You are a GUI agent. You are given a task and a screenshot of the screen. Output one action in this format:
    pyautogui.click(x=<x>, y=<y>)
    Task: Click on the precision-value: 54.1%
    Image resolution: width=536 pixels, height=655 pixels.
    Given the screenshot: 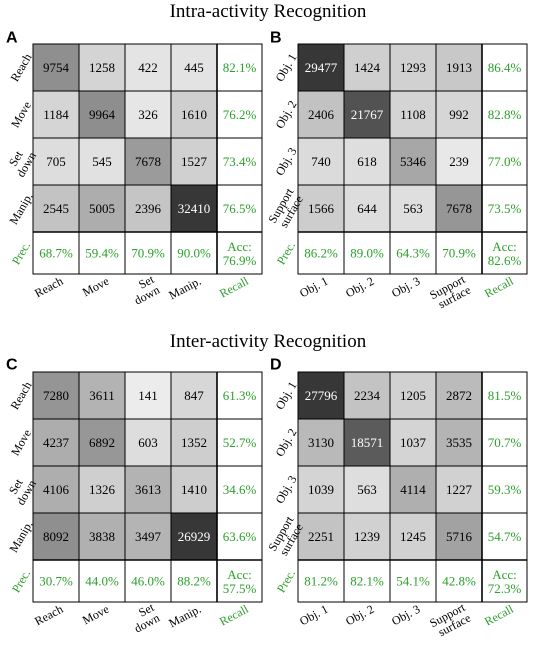 What is the action you would take?
    pyautogui.click(x=413, y=581)
    